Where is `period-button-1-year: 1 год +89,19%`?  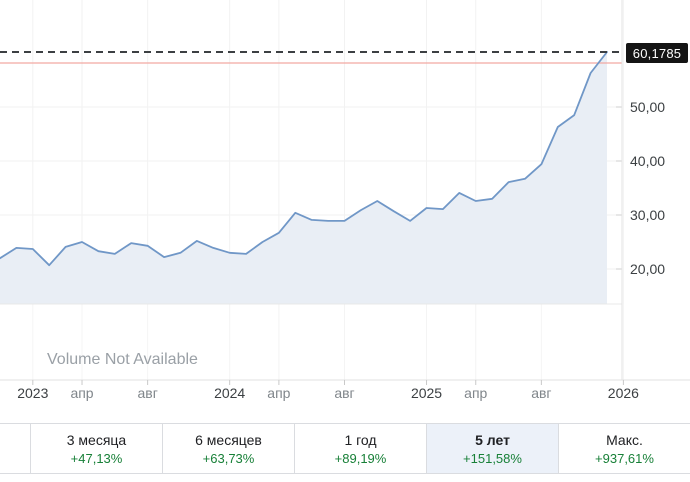
period-button-1-year: 1 год +89,19% is located at coordinates (360, 448).